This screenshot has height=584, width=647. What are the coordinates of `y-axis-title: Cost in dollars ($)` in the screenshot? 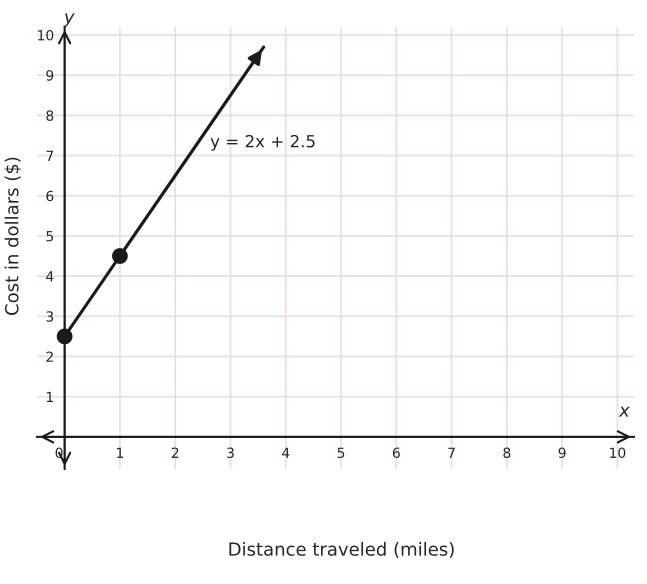 It's located at (12, 236).